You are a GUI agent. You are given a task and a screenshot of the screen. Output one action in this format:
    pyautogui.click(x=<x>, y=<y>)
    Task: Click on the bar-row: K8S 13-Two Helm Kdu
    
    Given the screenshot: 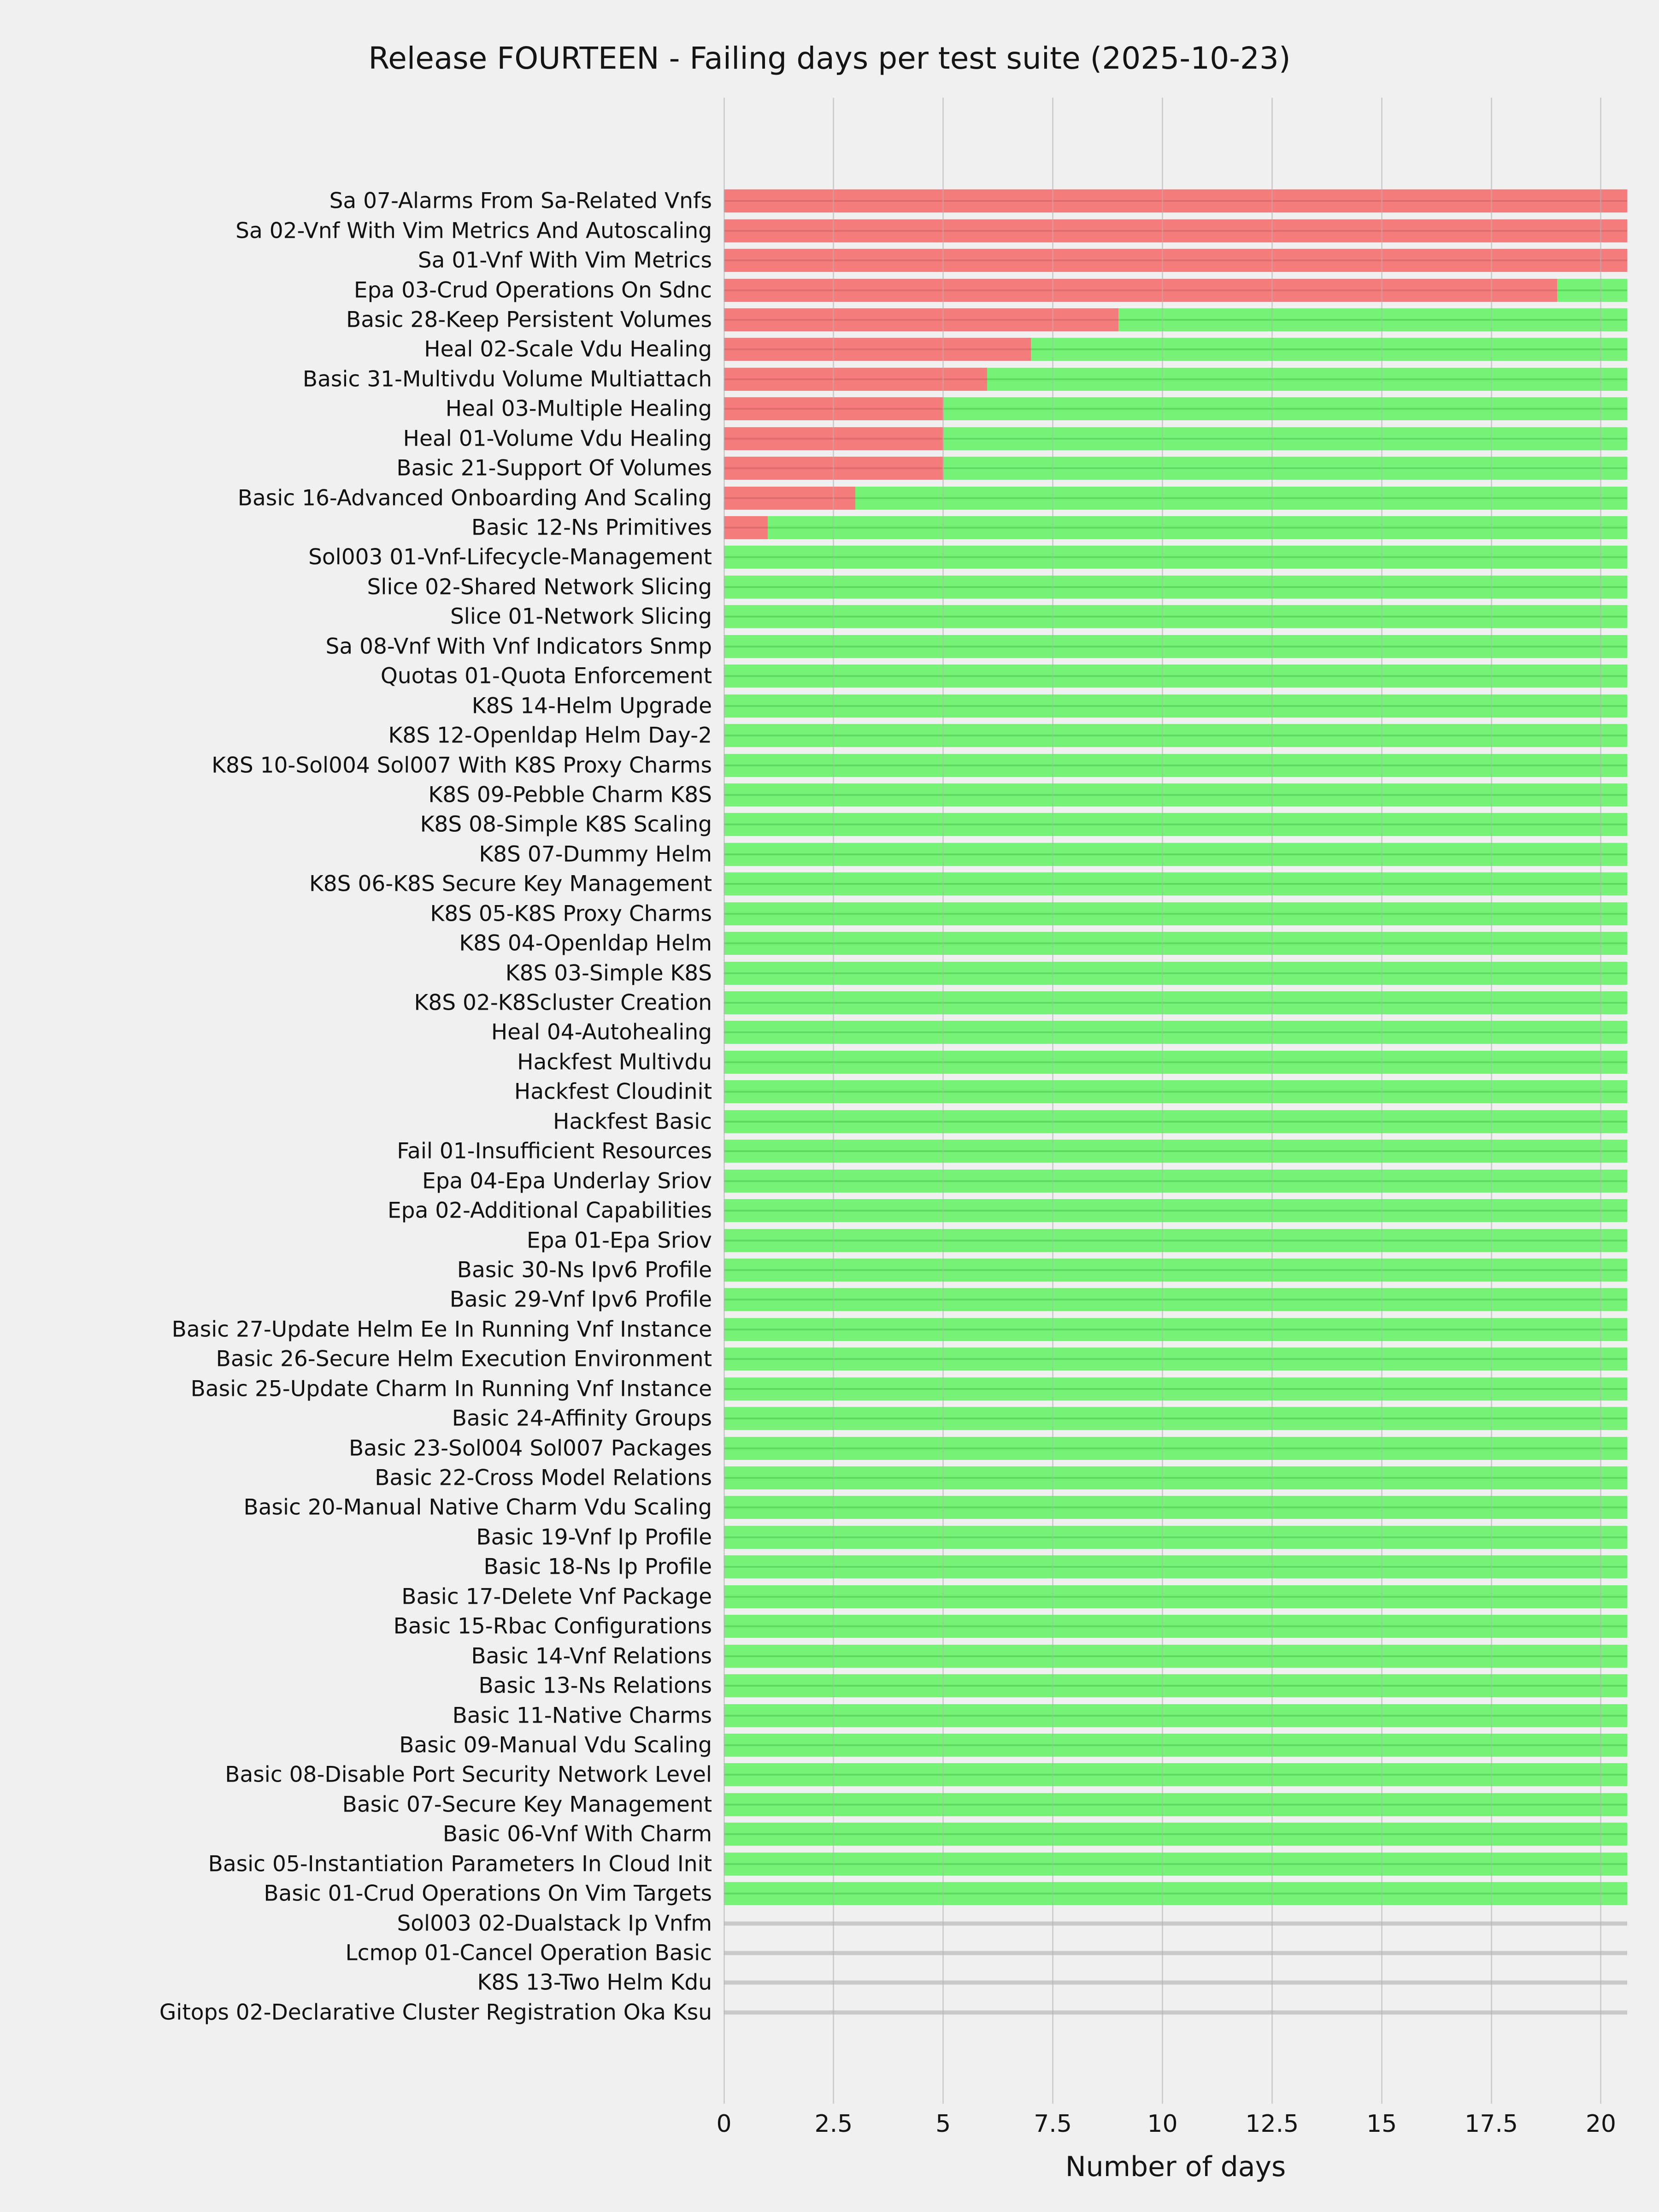 What is the action you would take?
    pyautogui.click(x=1052, y=1982)
    